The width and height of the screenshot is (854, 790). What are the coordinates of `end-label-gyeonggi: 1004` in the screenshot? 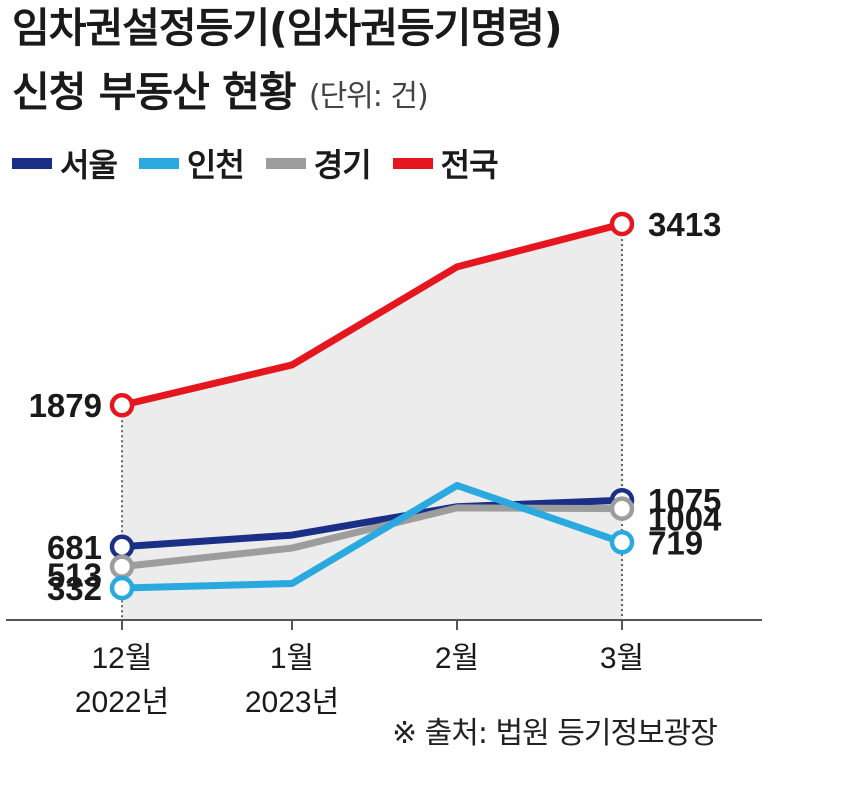 It's located at (685, 519).